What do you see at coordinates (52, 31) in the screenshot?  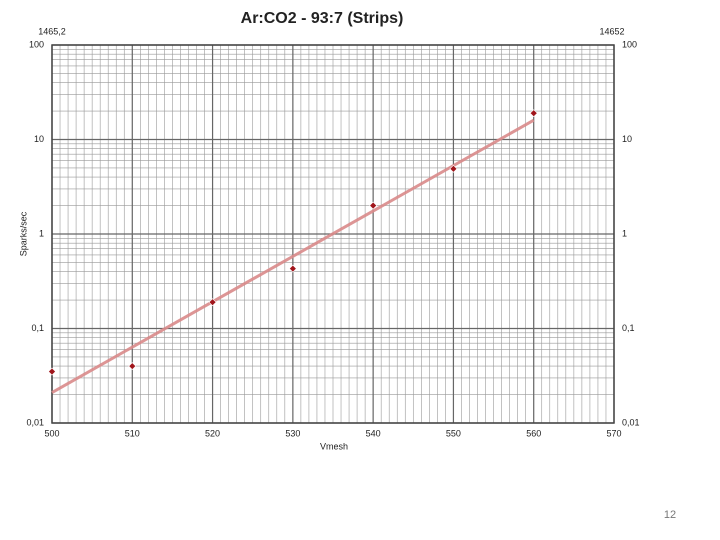 I see `annotation: 1465,2` at bounding box center [52, 31].